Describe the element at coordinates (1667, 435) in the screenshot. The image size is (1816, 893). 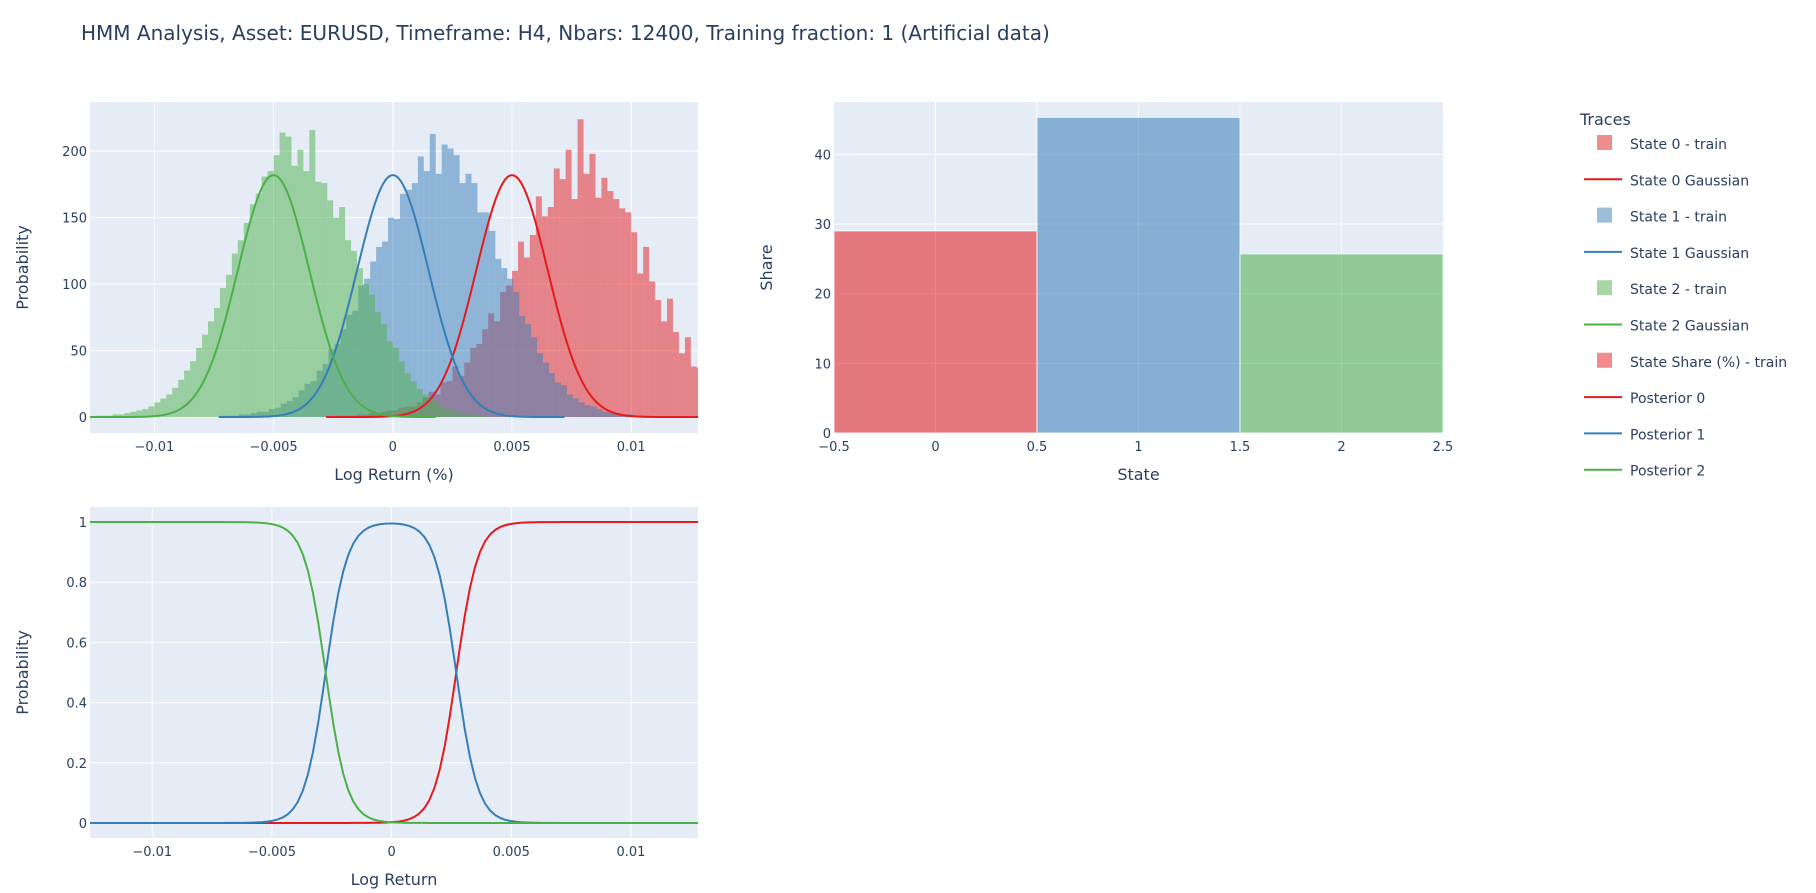
I see `legend-label: Posterior 1` at that location.